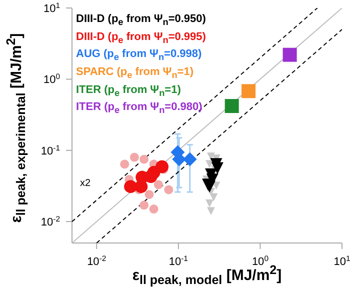 This screenshot has width=350, height=293. What do you see at coordinates (140, 109) in the screenshot?
I see `text: ITER (p$_{e}$ from Ψ$_{n}$=0.980)` at bounding box center [140, 109].